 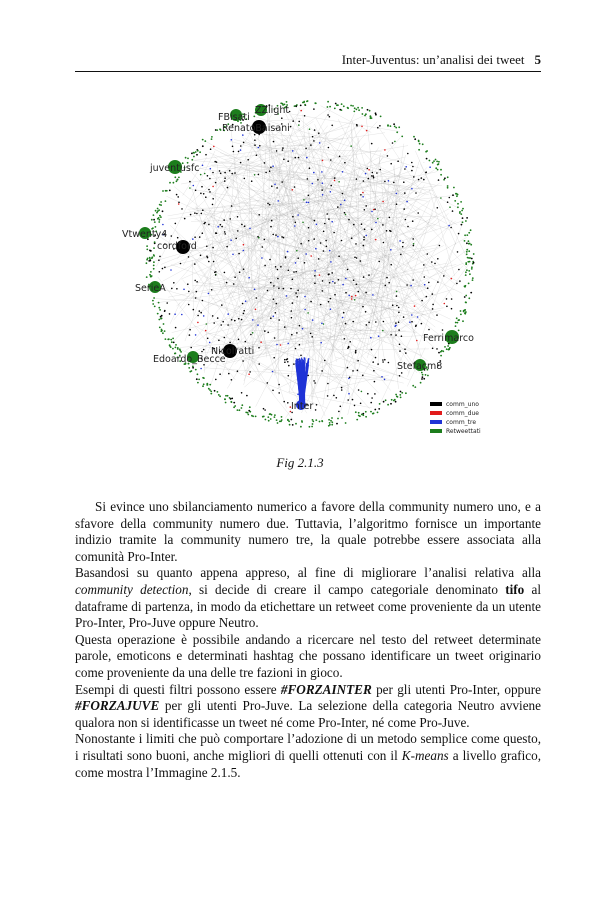 What do you see at coordinates (232, 351) in the screenshot?
I see `label-ratti: Nicolratti` at bounding box center [232, 351].